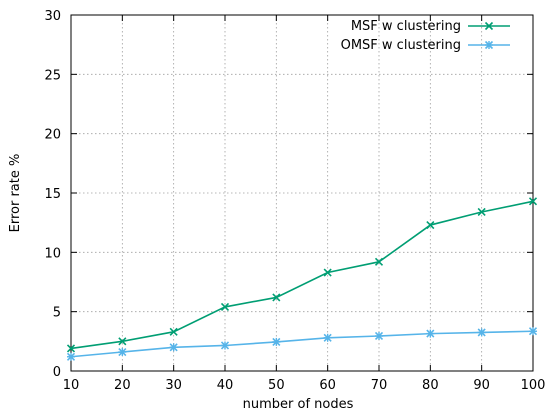  What do you see at coordinates (533, 385) in the screenshot?
I see `x-tick-label: 100` at bounding box center [533, 385].